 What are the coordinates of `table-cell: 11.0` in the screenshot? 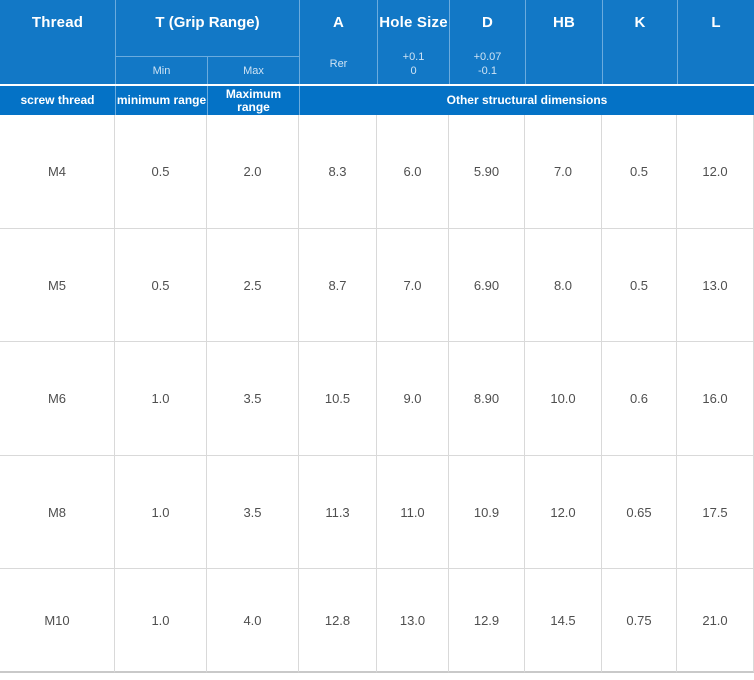 It's located at (413, 512).